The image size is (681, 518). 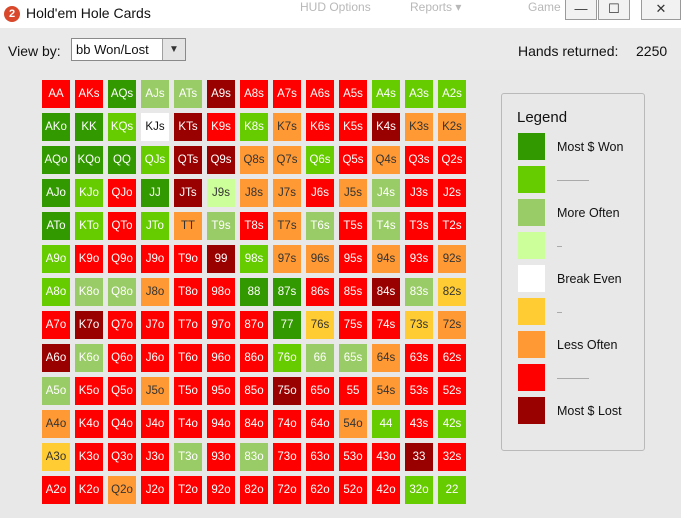 I want to click on hand-cell: A9s, so click(x=221, y=94).